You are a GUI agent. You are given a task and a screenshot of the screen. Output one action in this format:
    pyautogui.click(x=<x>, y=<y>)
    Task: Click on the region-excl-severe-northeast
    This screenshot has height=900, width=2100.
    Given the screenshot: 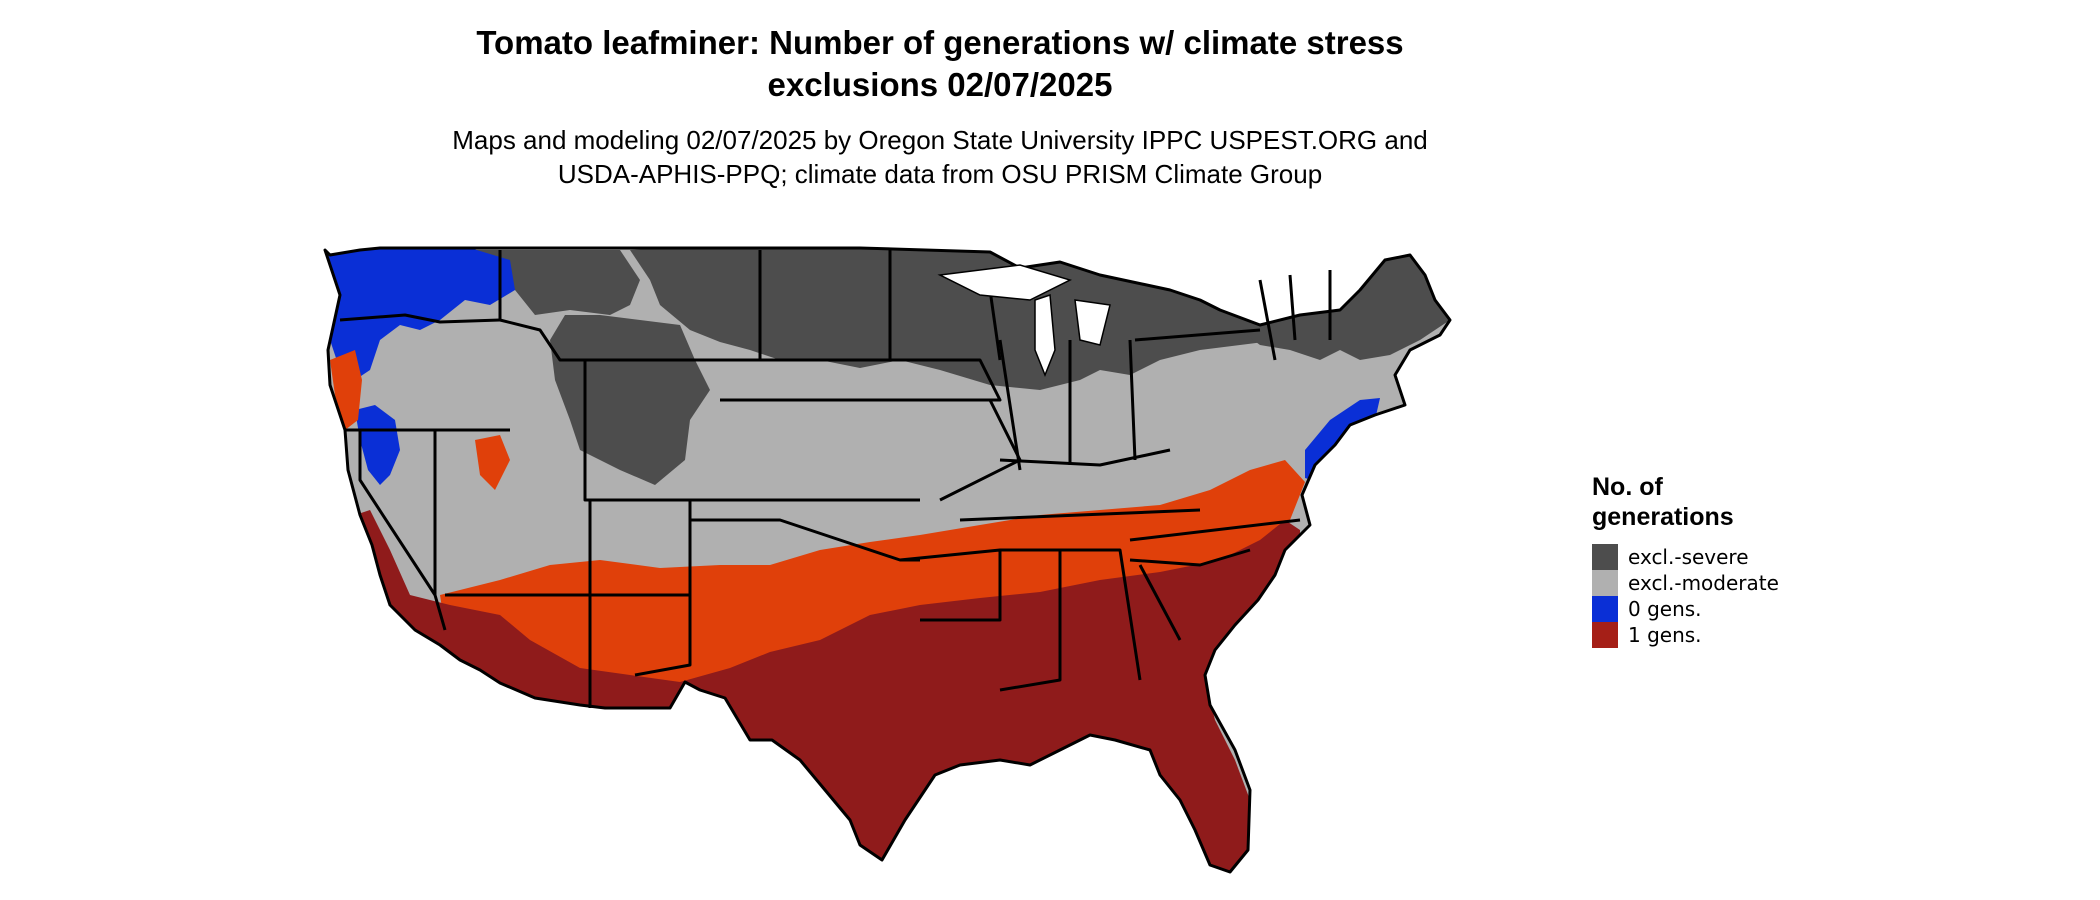 What is the action you would take?
    pyautogui.click(x=1345, y=307)
    